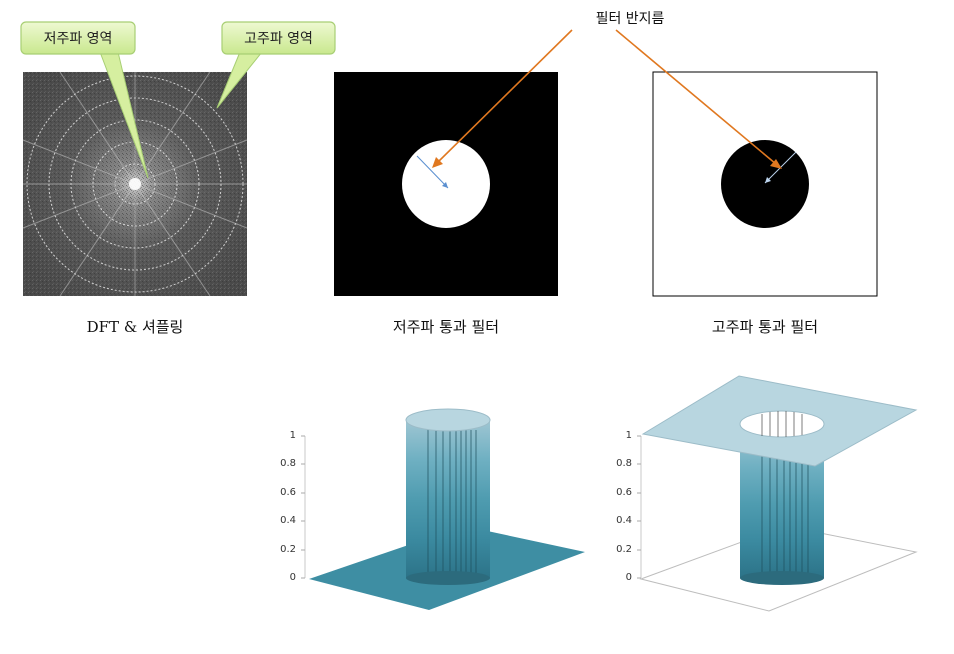  Describe the element at coordinates (135, 184) in the screenshot. I see `dft-spectrum-image` at that location.